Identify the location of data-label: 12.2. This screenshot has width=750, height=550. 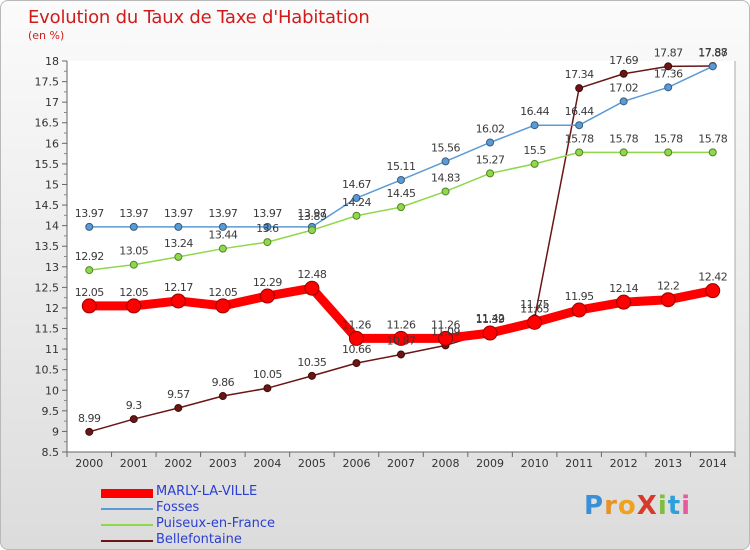
(668, 286).